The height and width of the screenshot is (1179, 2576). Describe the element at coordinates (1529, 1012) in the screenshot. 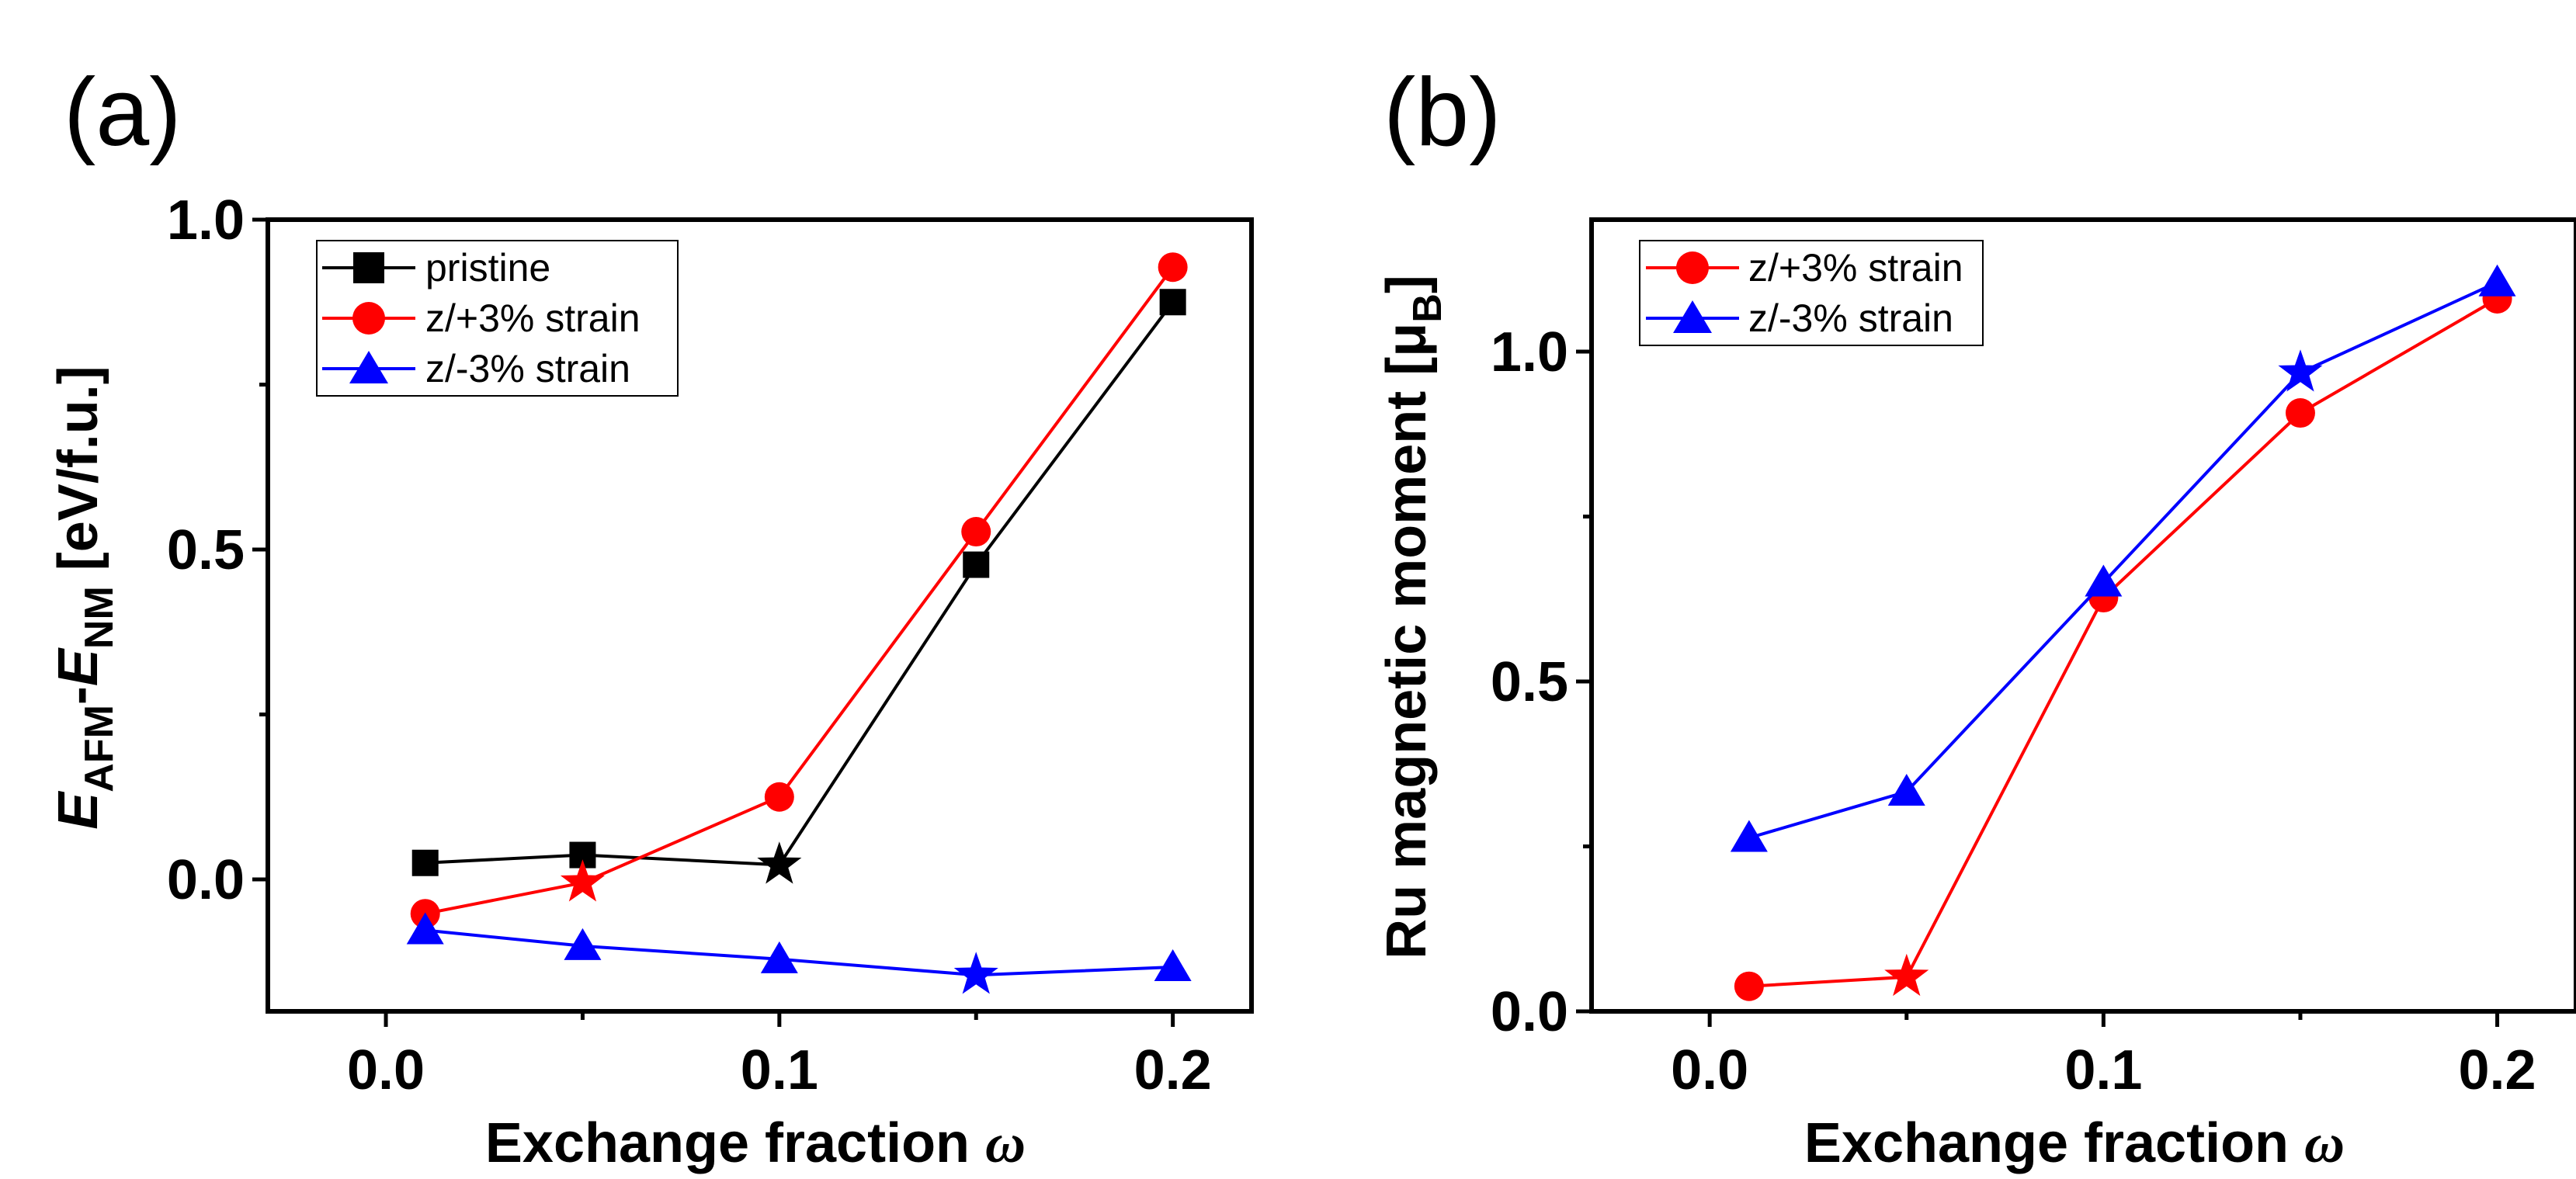

I see `panel-b-y-tick-label: 0.0` at that location.